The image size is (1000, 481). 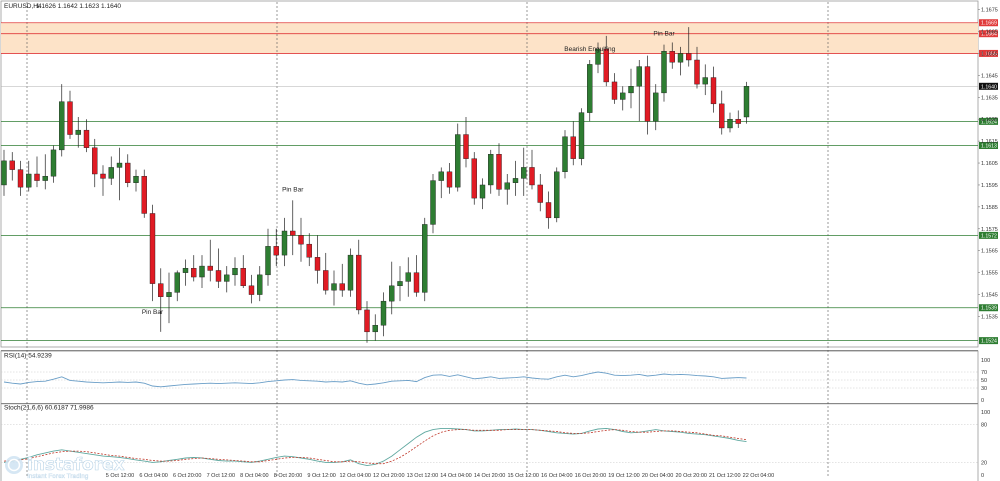 I want to click on stoch-axis-label: 0, so click(x=982, y=476).